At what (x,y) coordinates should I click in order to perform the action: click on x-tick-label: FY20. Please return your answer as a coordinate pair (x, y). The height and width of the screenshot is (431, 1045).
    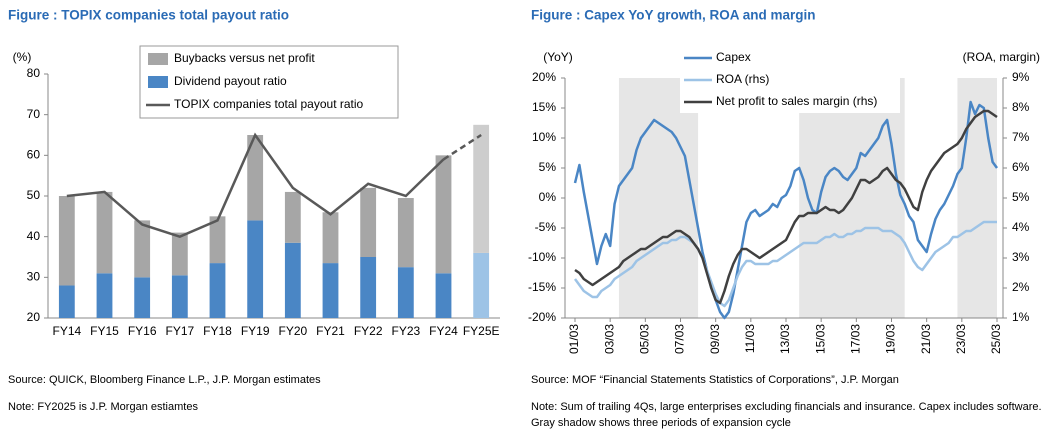
    Looking at the image, I should click on (292, 331).